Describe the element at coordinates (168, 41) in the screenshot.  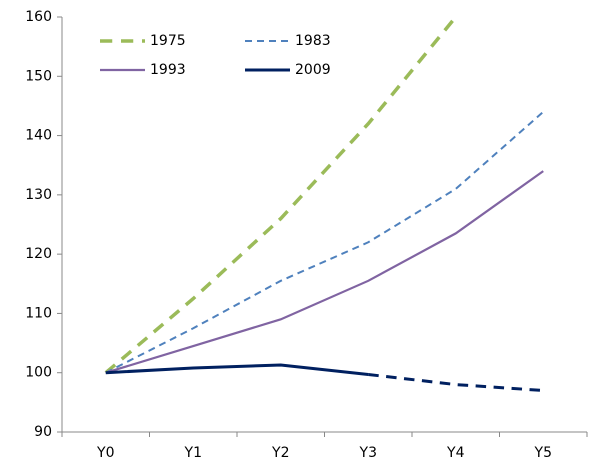
I see `legend-label: 1975` at that location.